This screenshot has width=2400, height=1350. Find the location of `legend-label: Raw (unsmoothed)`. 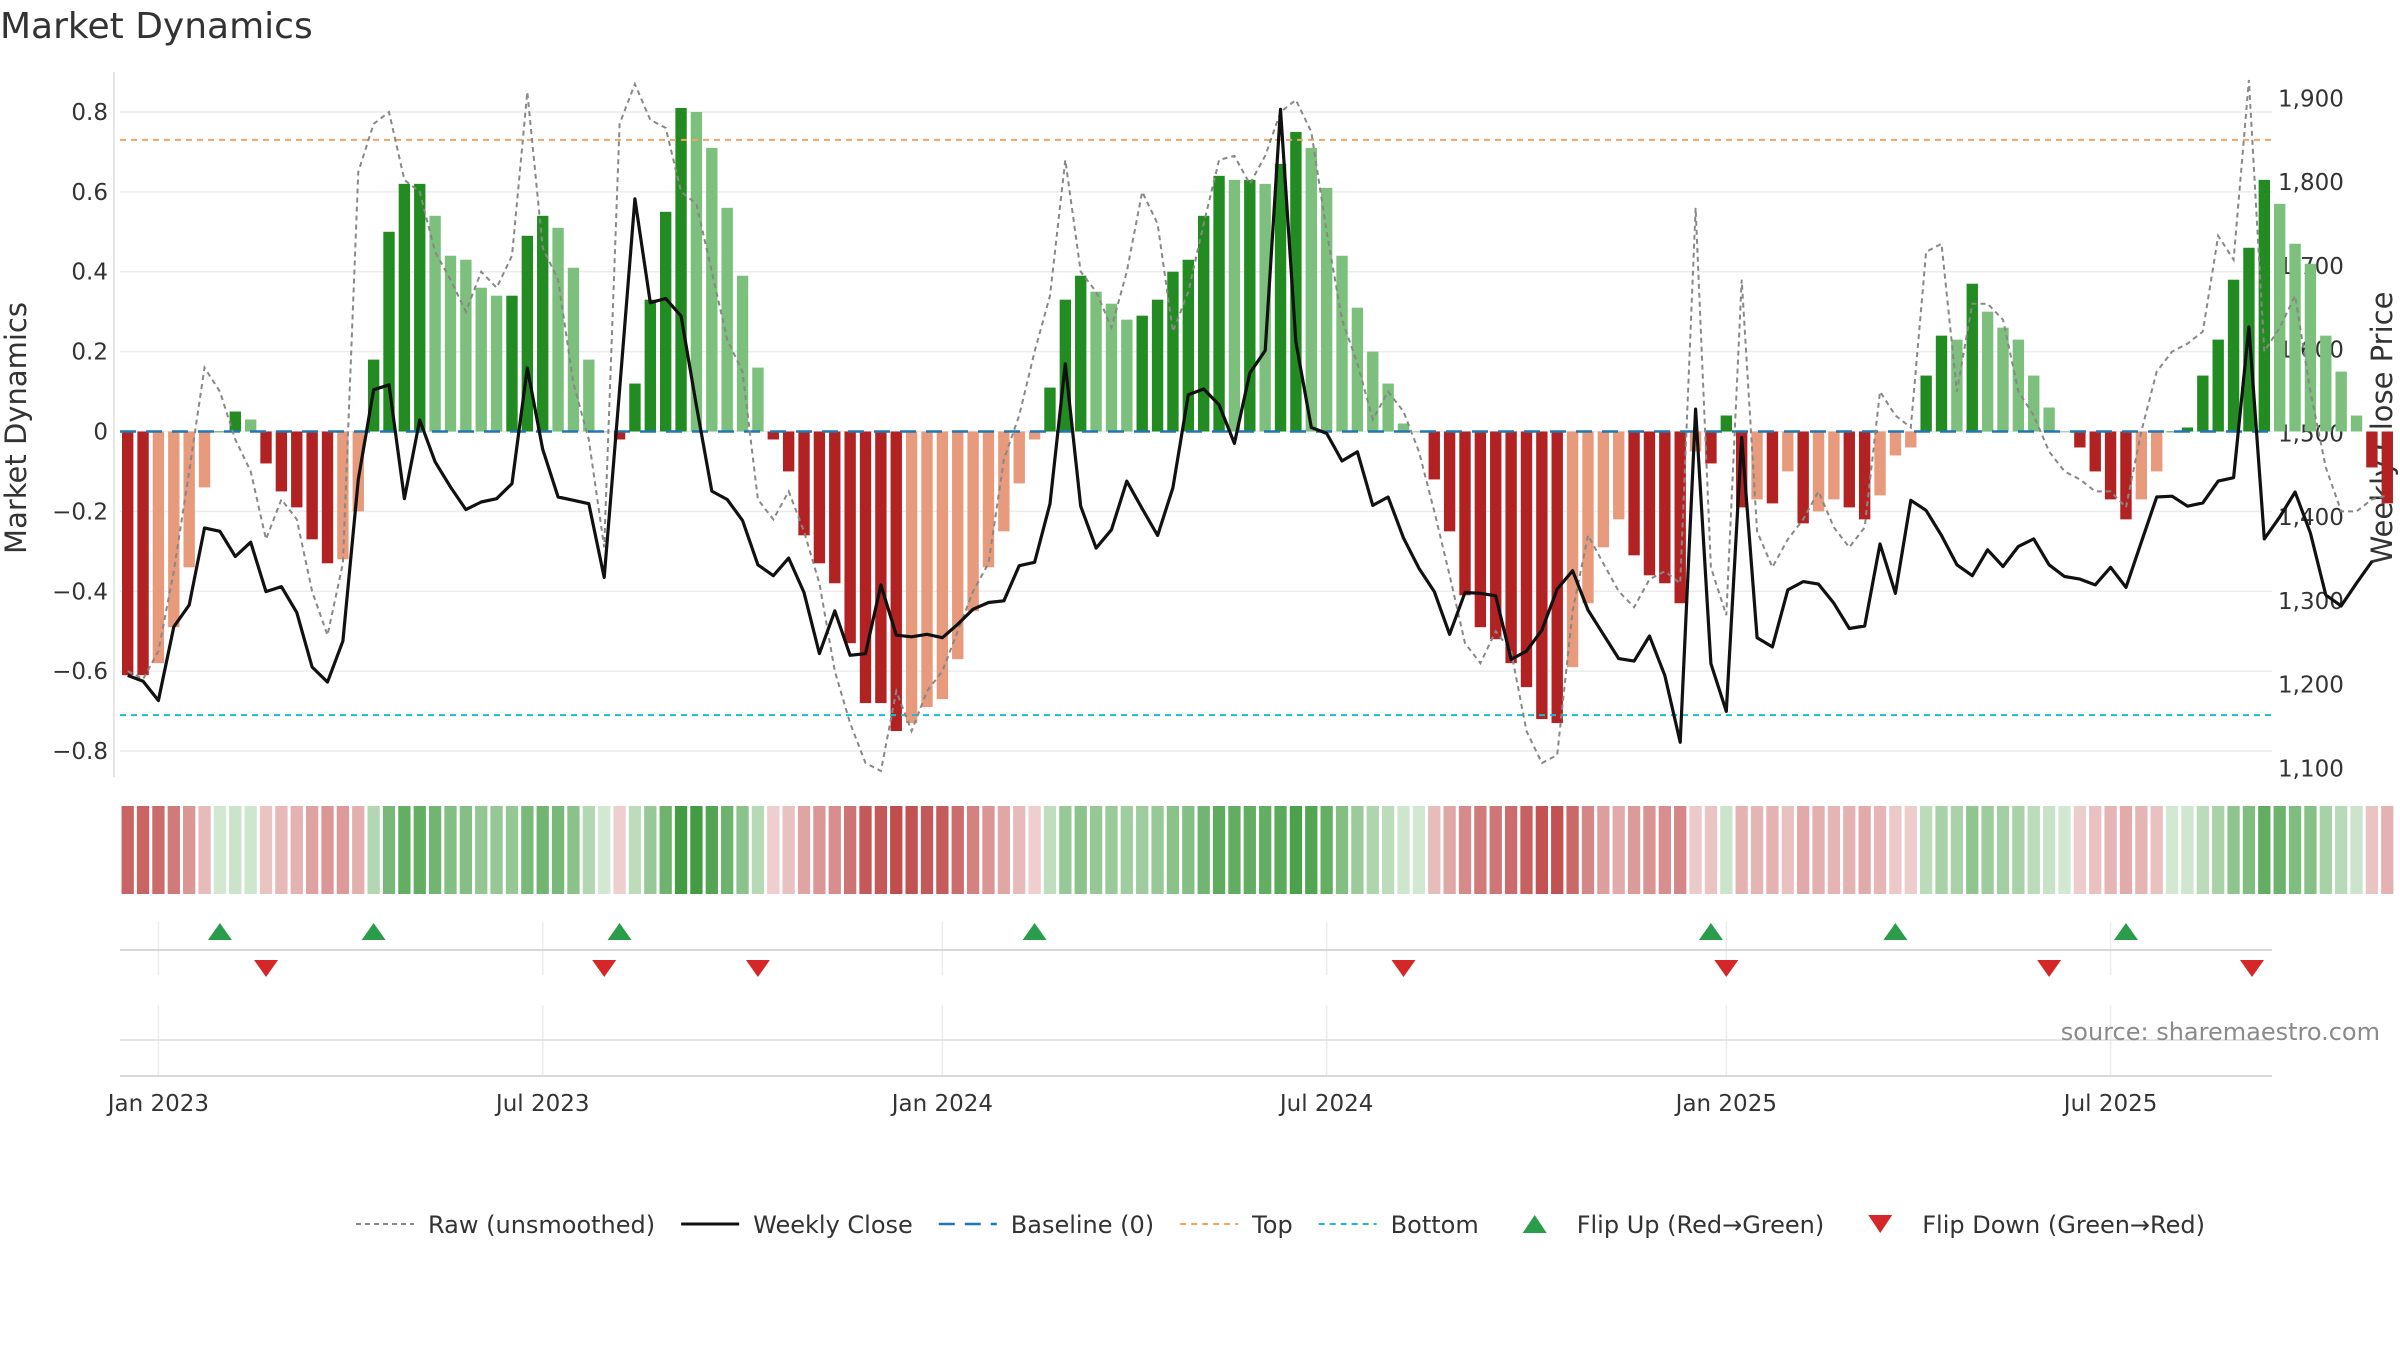

legend-label: Raw (unsmoothed) is located at coordinates (541, 1225).